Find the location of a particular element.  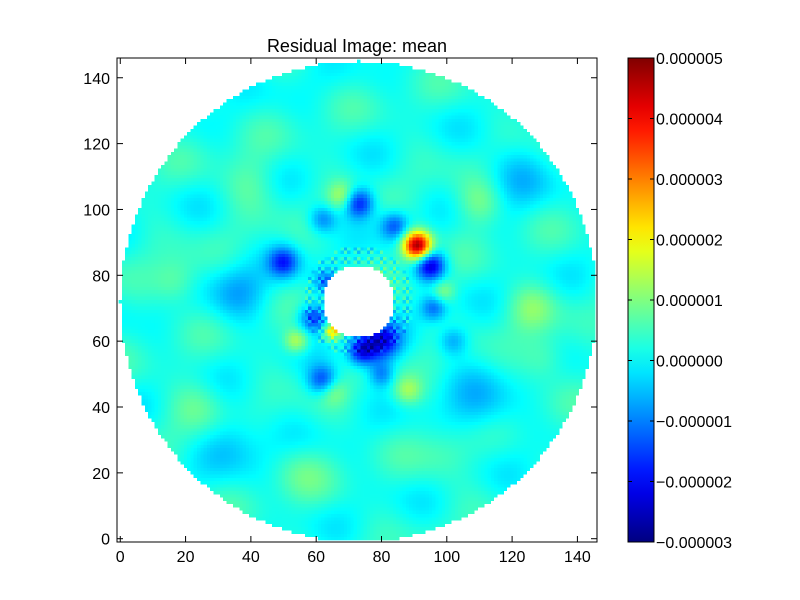

x-tick-label: 140 is located at coordinates (577, 557).